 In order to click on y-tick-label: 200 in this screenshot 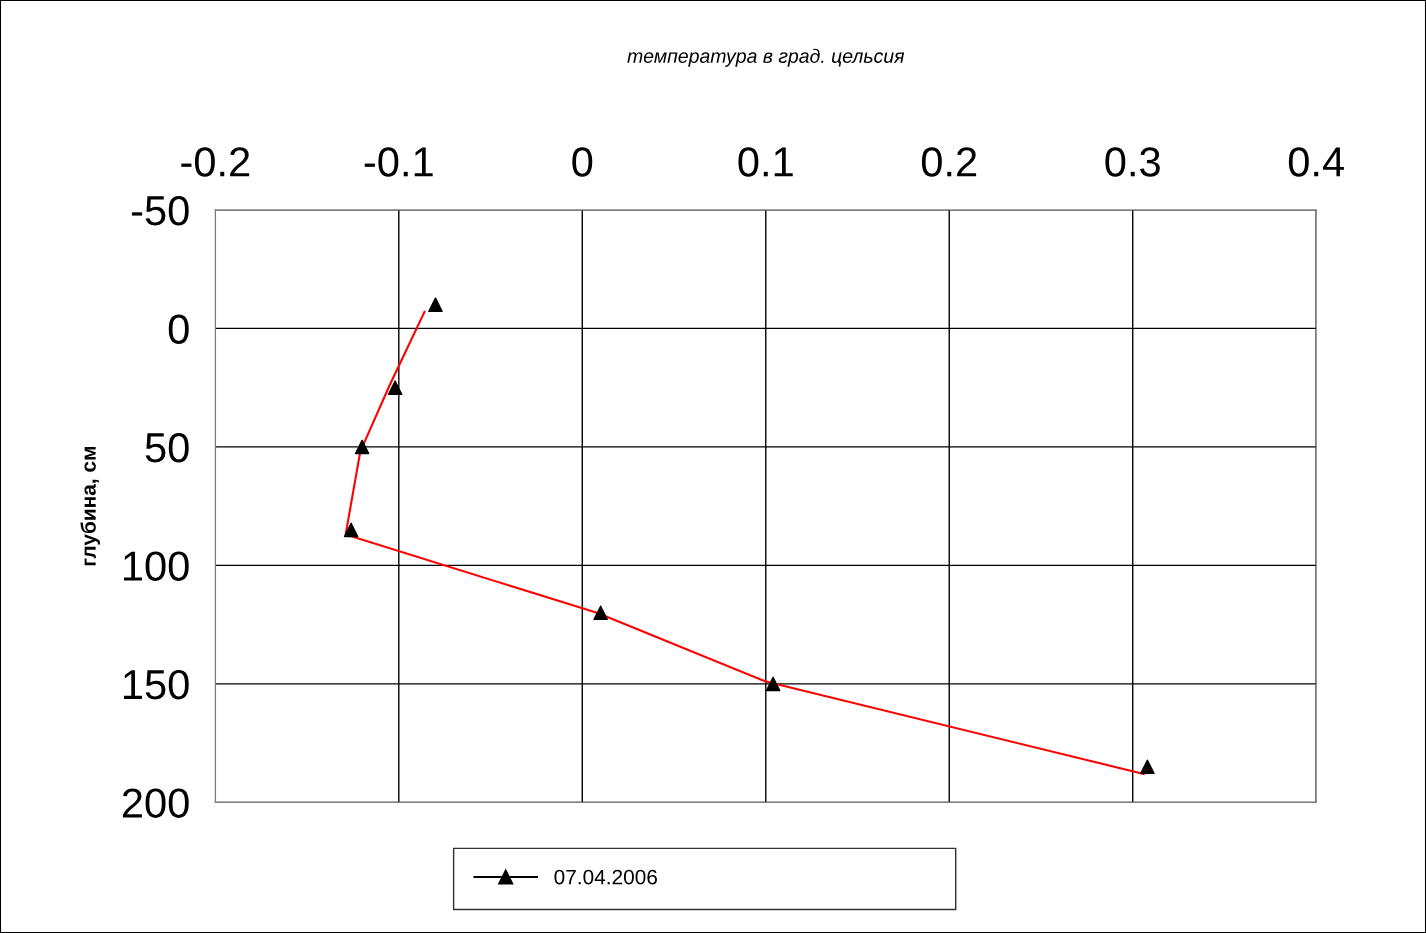, I will do `click(155, 803)`.